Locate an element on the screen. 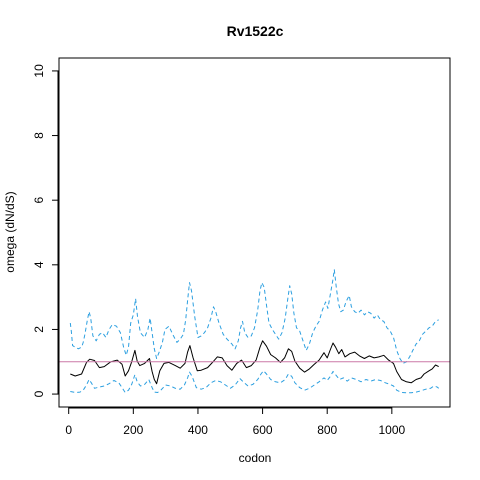  y-tick-label: 10 is located at coordinates (39, 71).